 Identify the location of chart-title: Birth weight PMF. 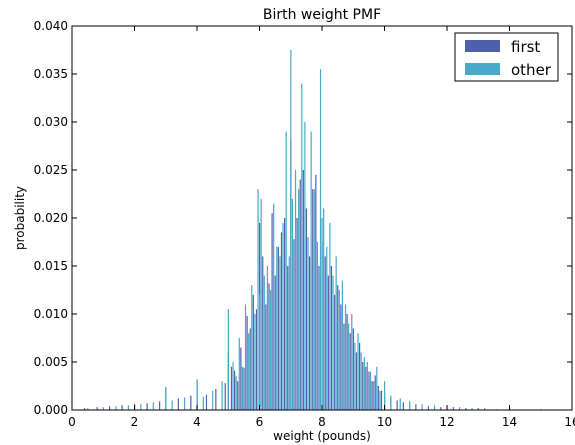
(322, 15).